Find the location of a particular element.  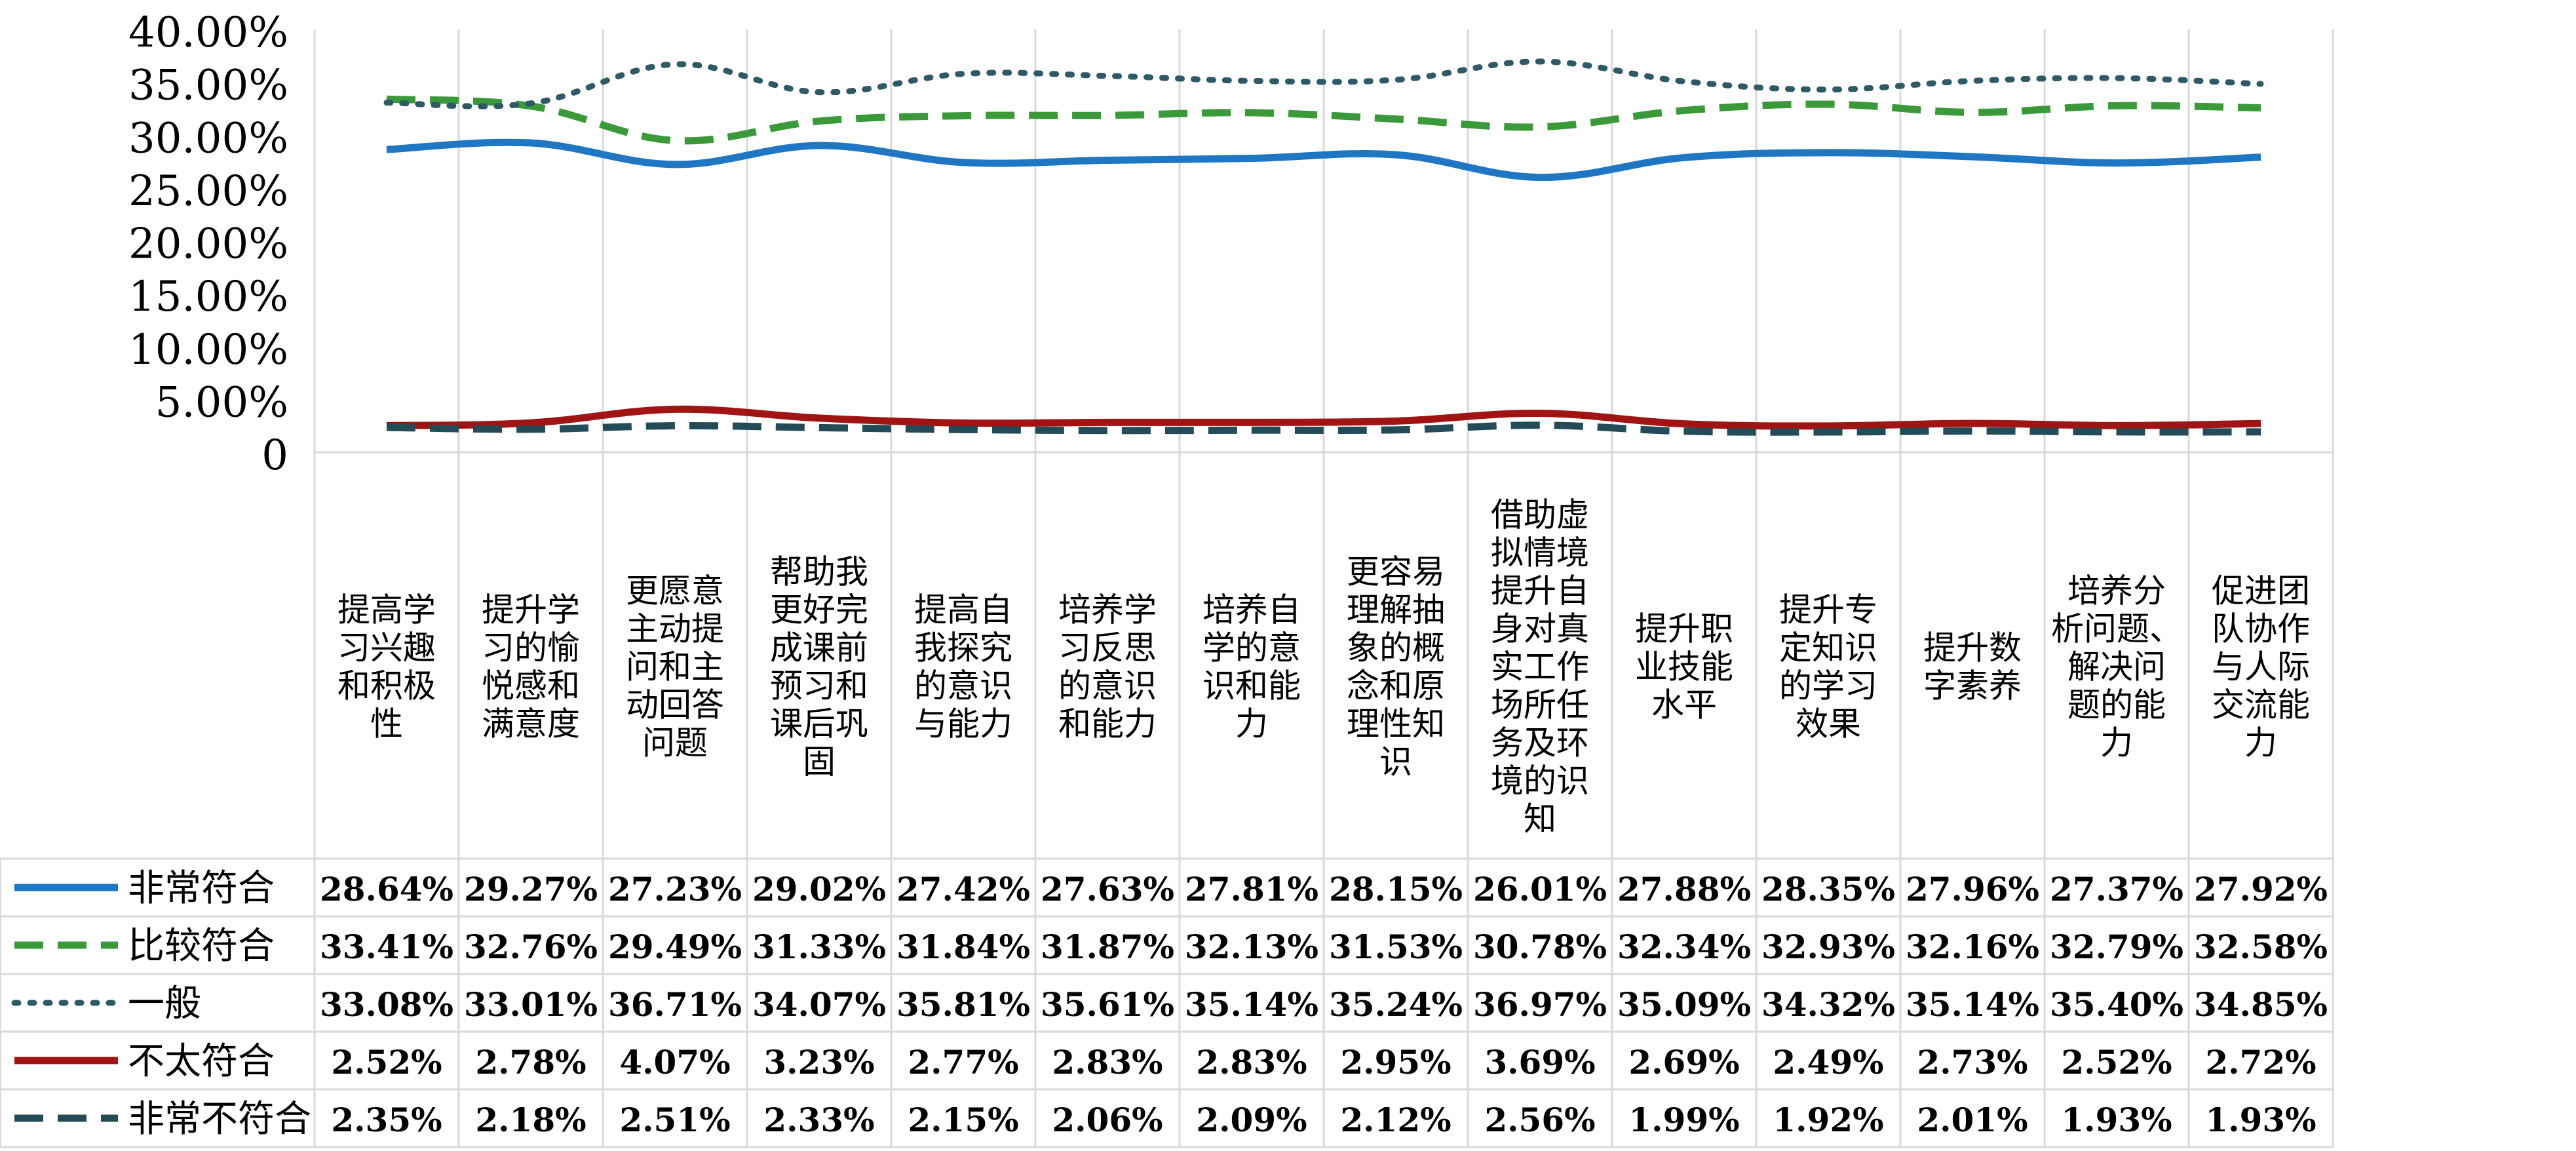

data-cell: 35.14% is located at coordinates (1972, 1005).